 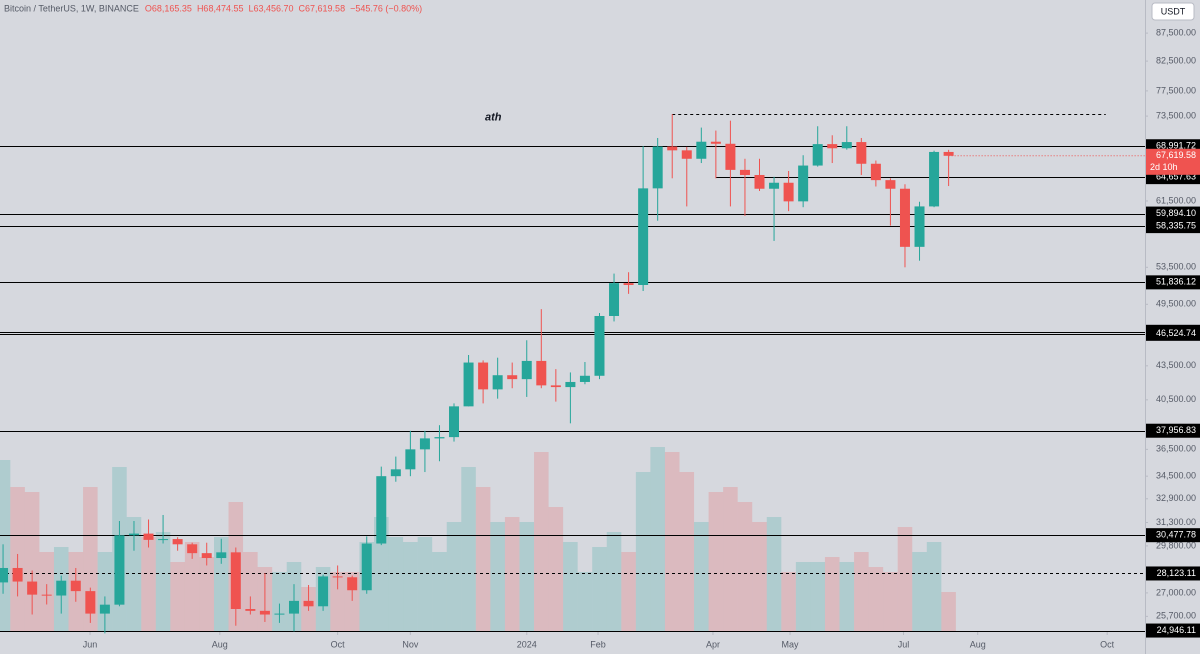 I want to click on currency-button, so click(x=1173, y=11).